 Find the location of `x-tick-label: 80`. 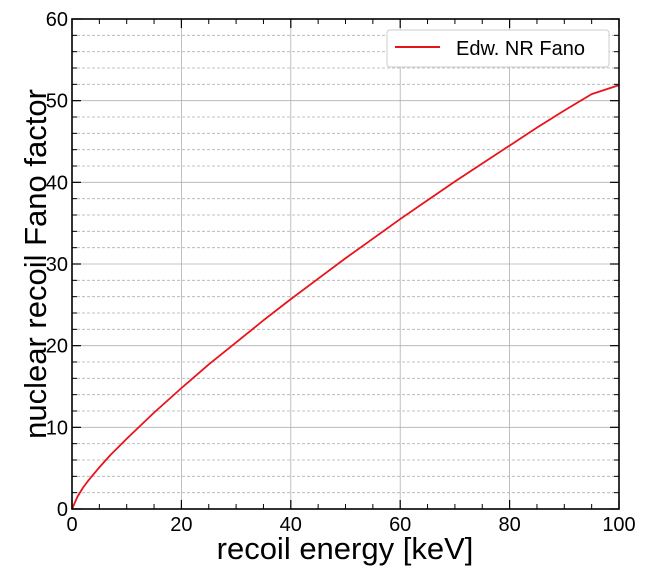

x-tick-label: 80 is located at coordinates (509, 525).